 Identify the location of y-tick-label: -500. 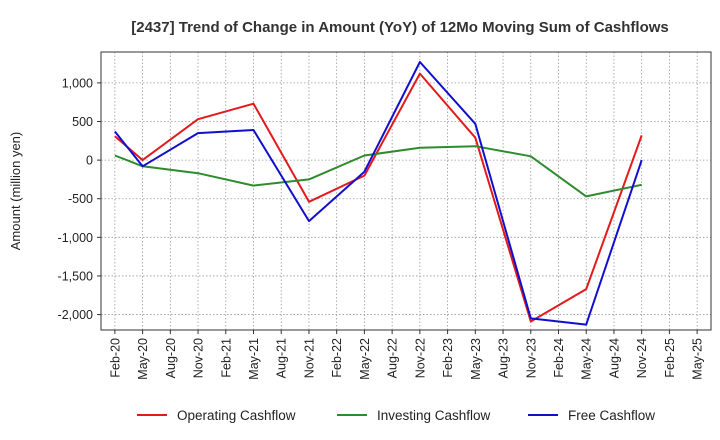
(80, 199).